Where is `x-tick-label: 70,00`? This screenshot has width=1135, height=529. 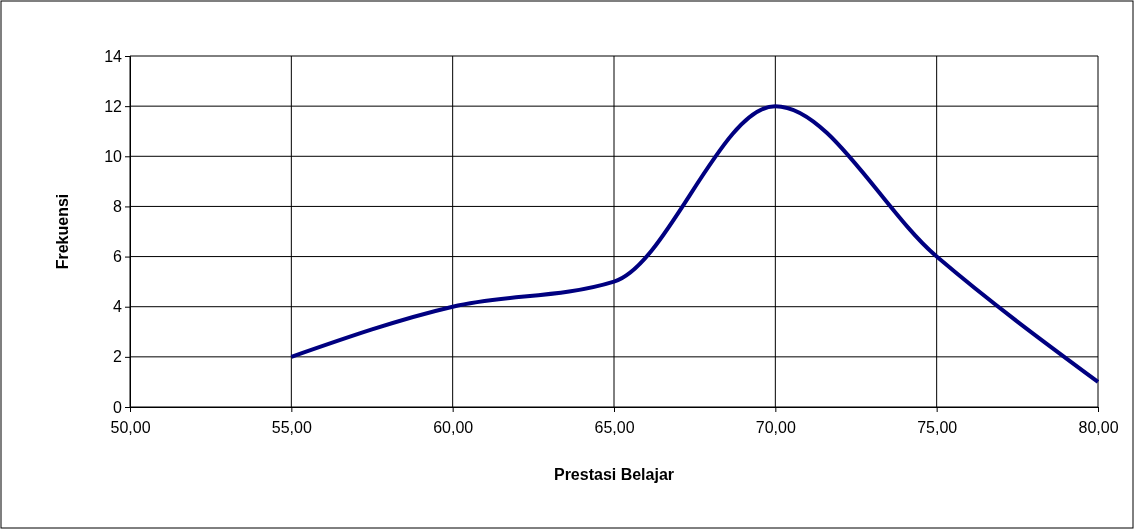
x-tick-label: 70,00 is located at coordinates (775, 427).